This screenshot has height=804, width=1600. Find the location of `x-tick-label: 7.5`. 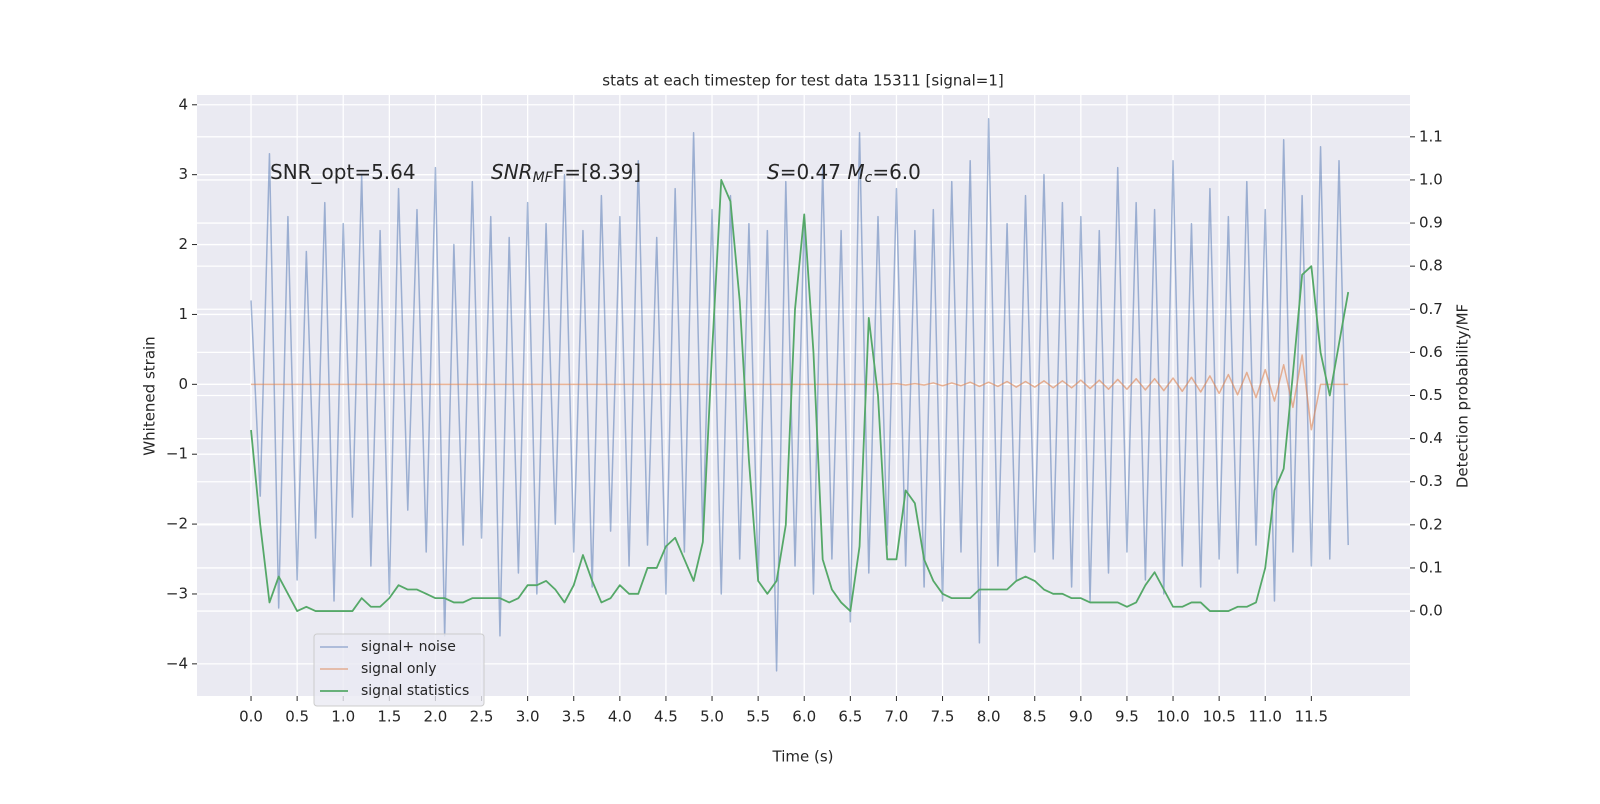

x-tick-label: 7.5 is located at coordinates (943, 717).